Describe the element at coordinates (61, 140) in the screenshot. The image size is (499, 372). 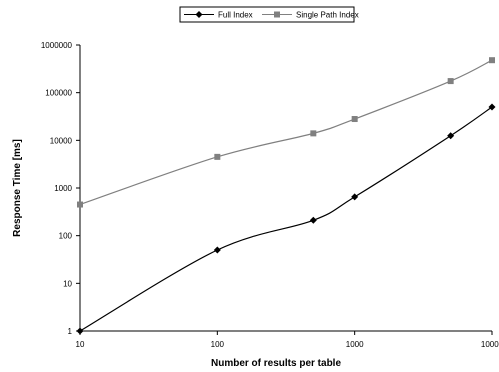
I see `y-tick-label: 10000` at that location.